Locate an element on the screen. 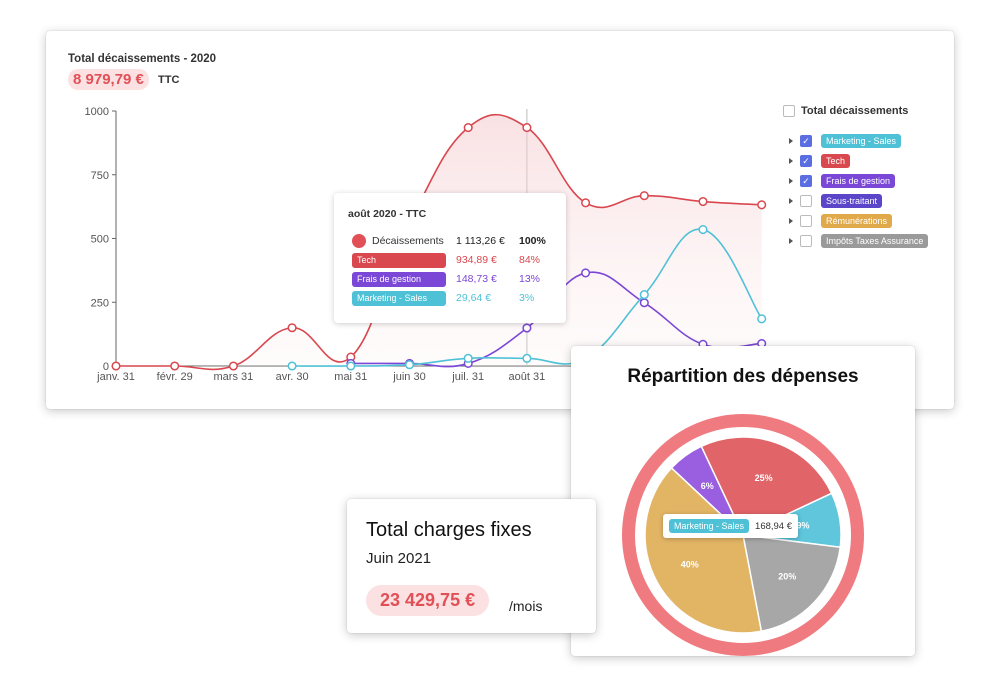 Image resolution: width=1000 pixels, height=686 pixels. tooltip-row-label: Tech is located at coordinates (399, 260).